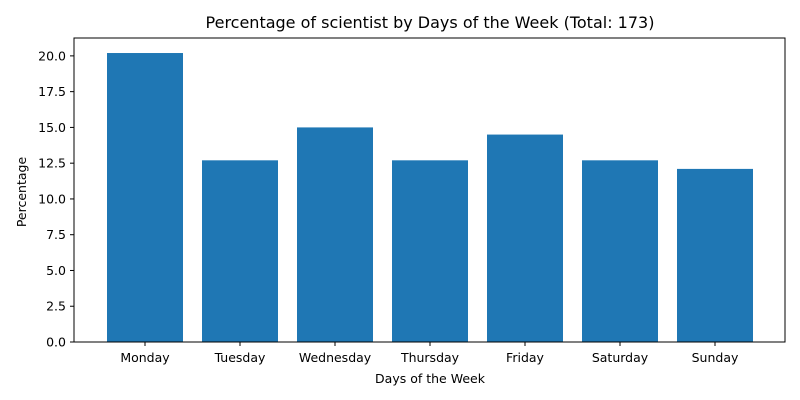 The image size is (800, 400). I want to click on x-tick-label: Sunday, so click(715, 357).